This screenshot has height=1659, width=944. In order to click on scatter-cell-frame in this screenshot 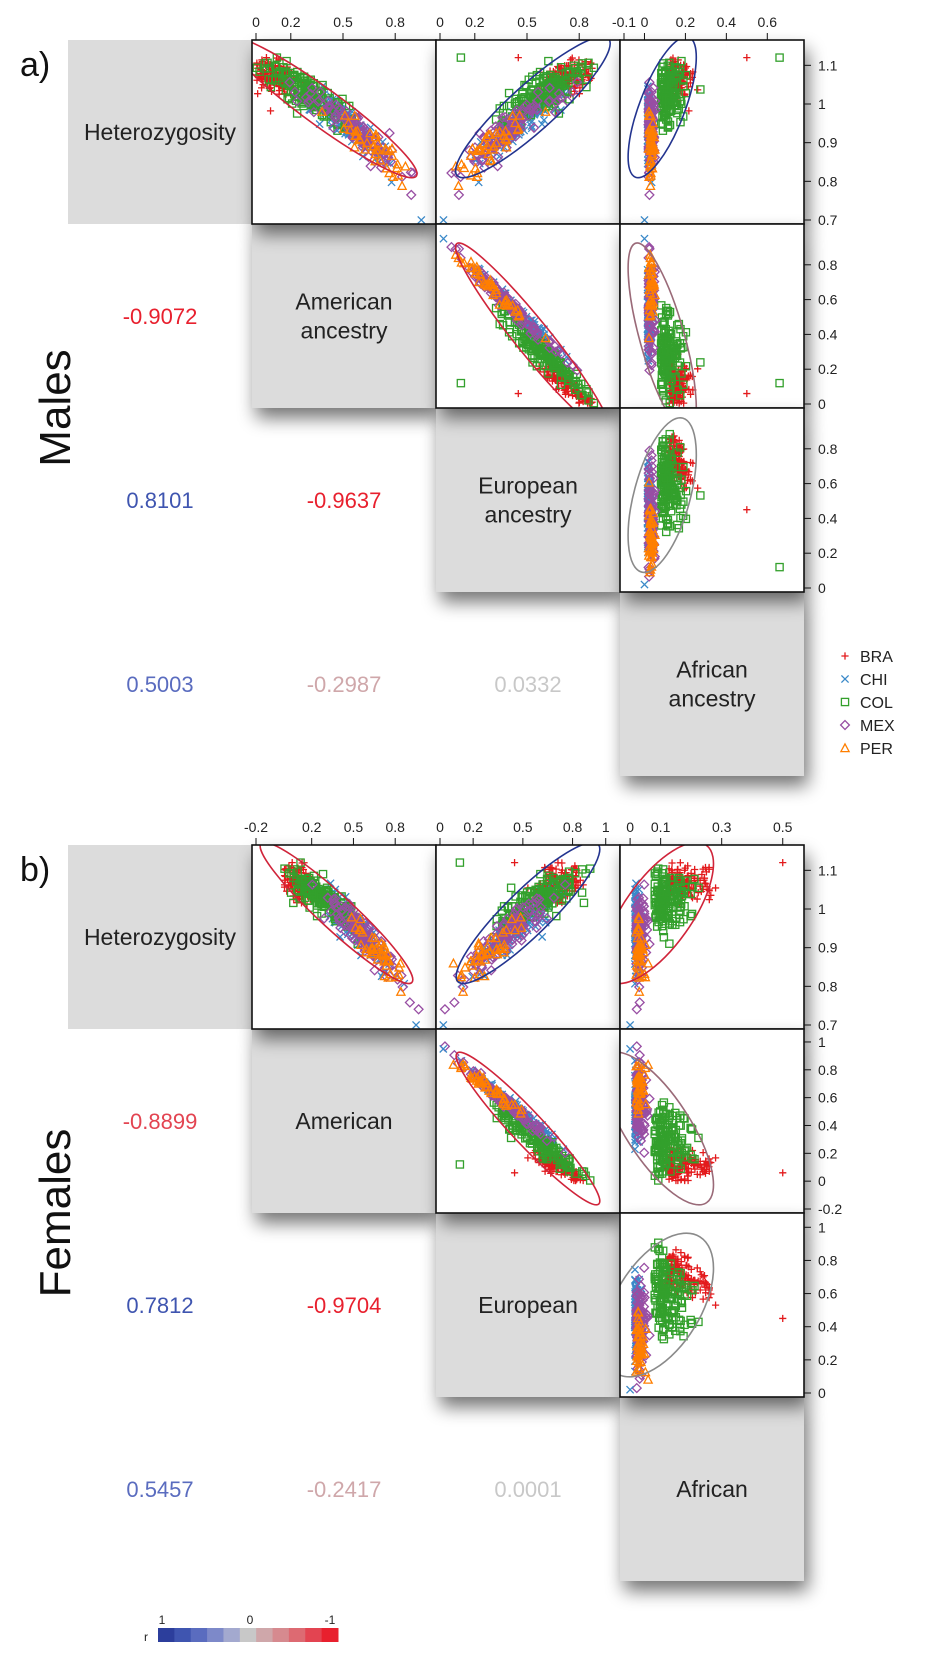, I will do `click(712, 500)`.